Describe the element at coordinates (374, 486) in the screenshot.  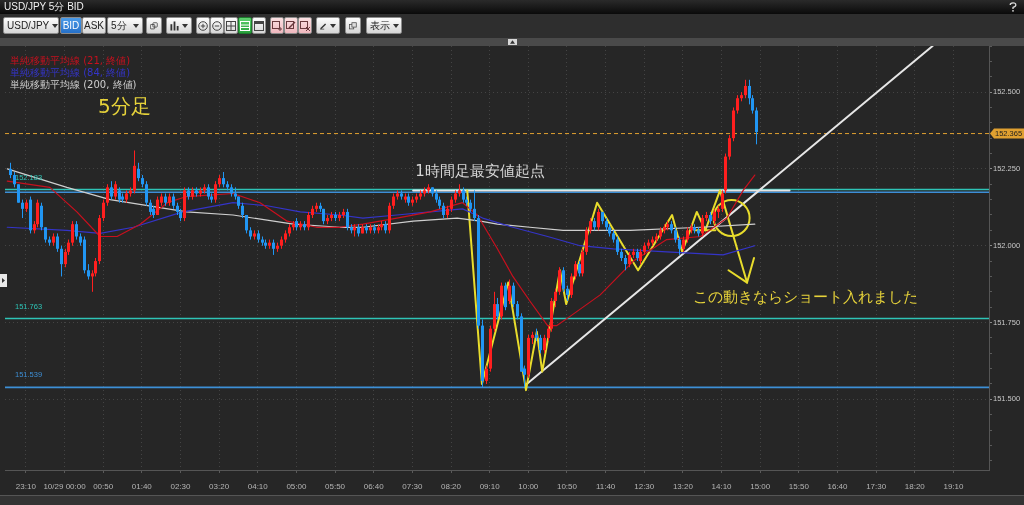
I see `x-tick-label: 06:40` at that location.